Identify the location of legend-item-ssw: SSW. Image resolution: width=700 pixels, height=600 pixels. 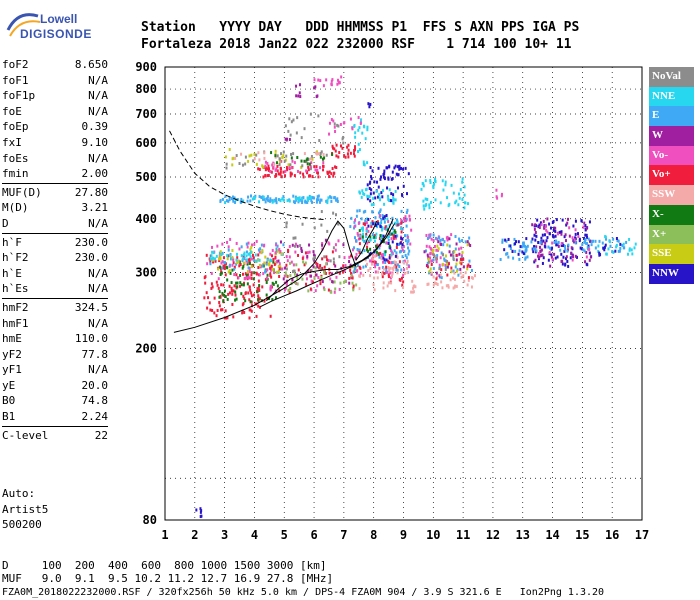
(671, 195).